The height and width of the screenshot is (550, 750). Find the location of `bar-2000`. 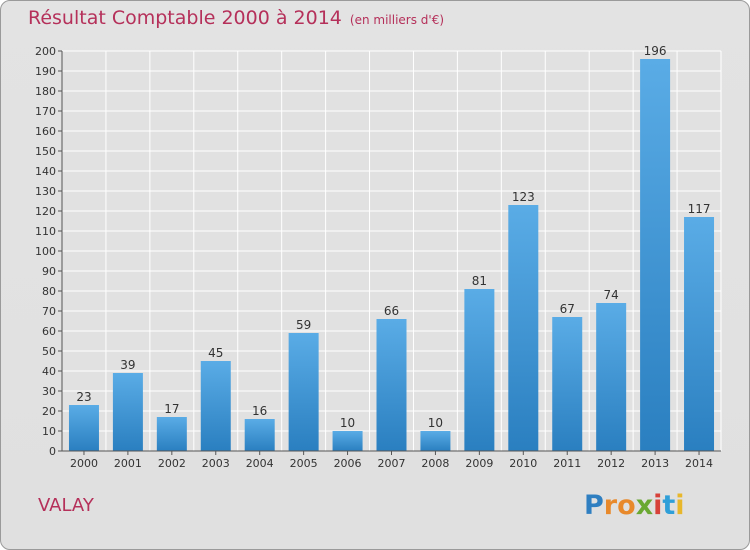

bar-2000 is located at coordinates (83, 428).